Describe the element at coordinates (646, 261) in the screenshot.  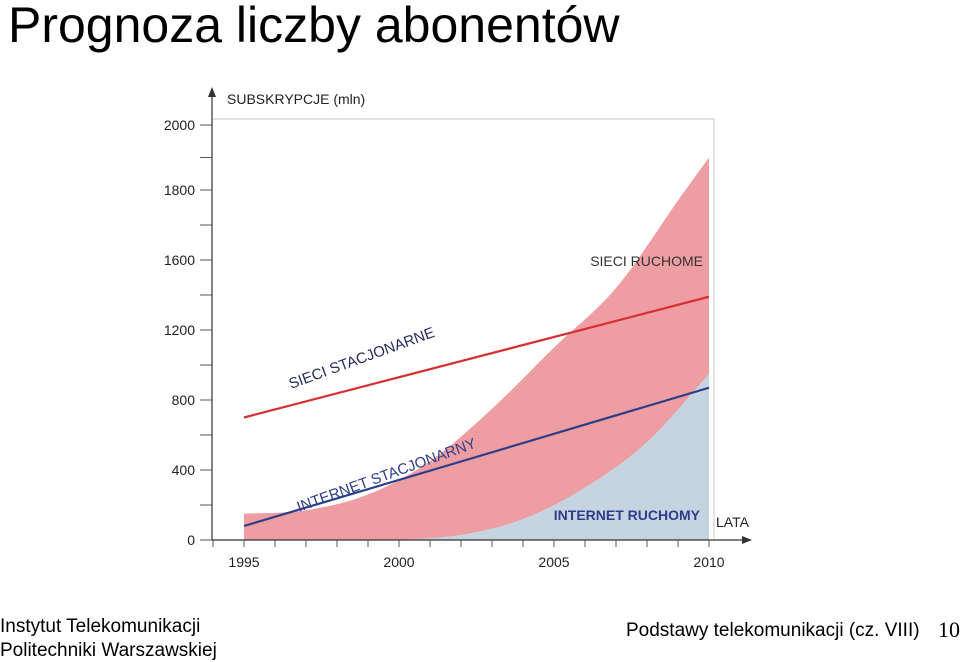
I see `series-label-mobile: SIECI RUCHOME` at that location.